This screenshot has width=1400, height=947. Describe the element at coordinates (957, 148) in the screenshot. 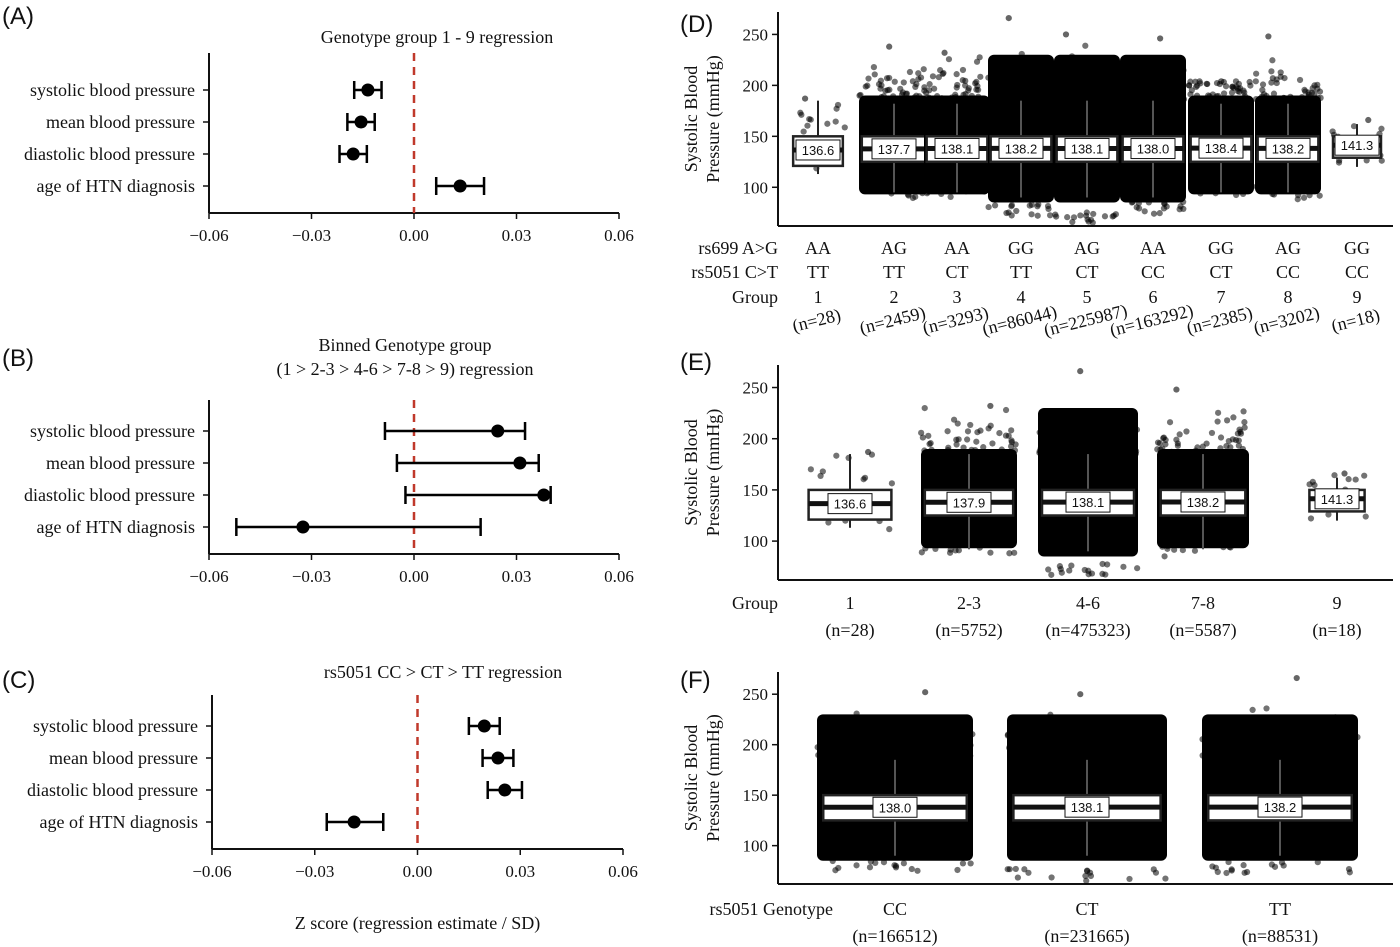

I see `median-label: 138.1` at that location.